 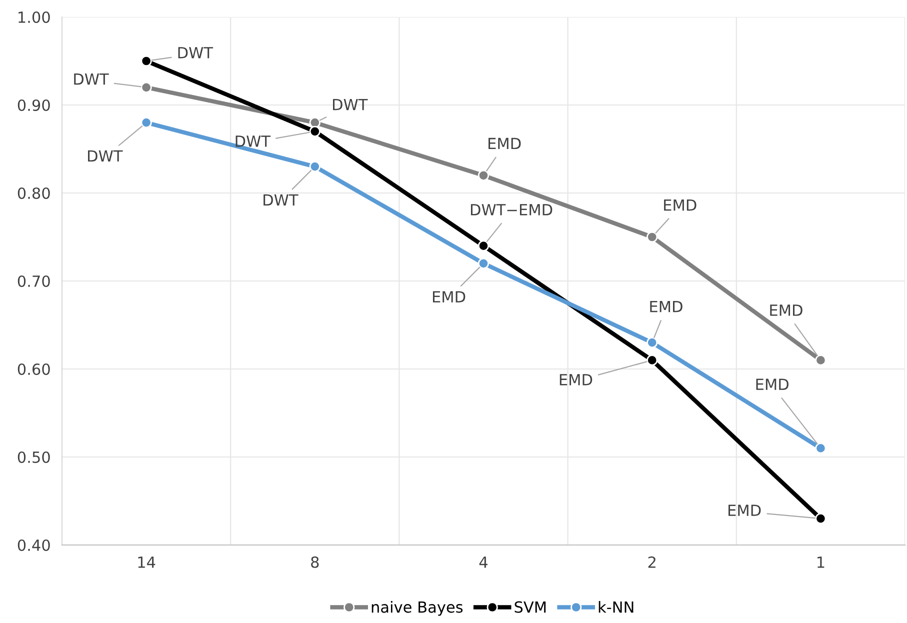 What do you see at coordinates (34, 281) in the screenshot?
I see `y-tick-label: 0.70` at bounding box center [34, 281].